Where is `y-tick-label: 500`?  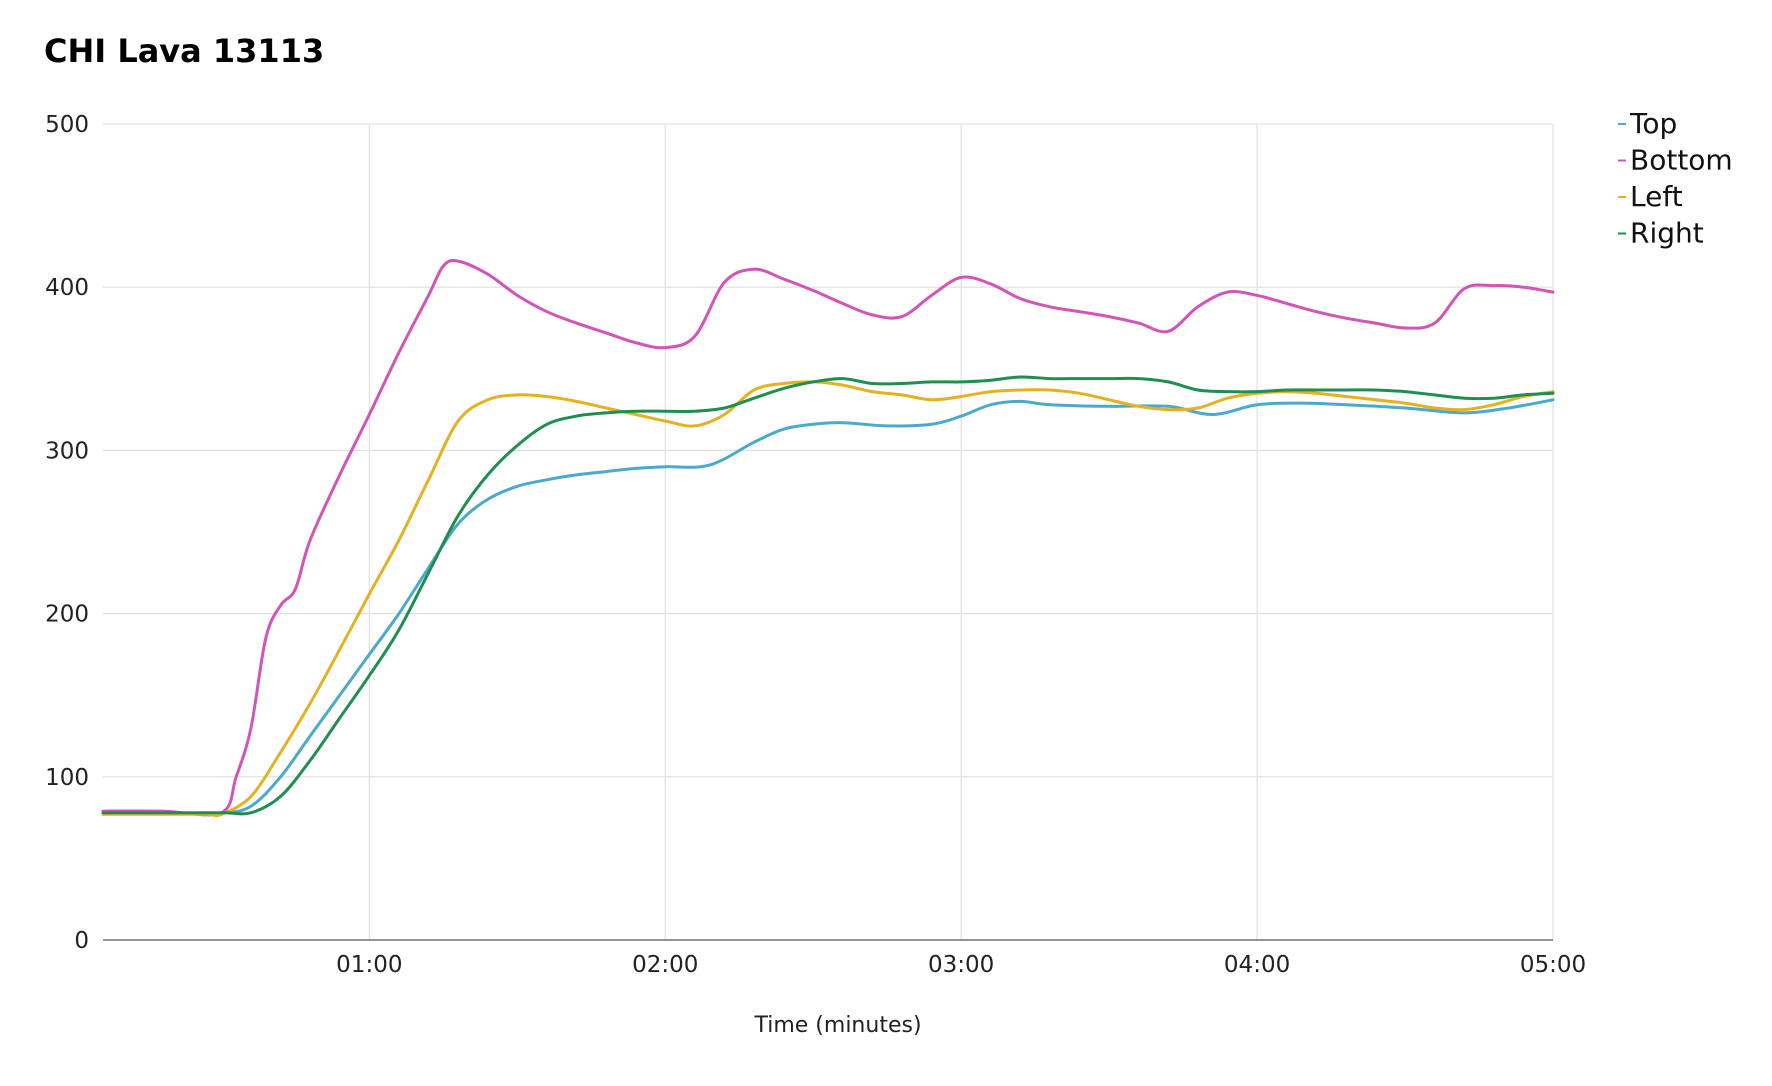 y-tick-label: 500 is located at coordinates (67, 125).